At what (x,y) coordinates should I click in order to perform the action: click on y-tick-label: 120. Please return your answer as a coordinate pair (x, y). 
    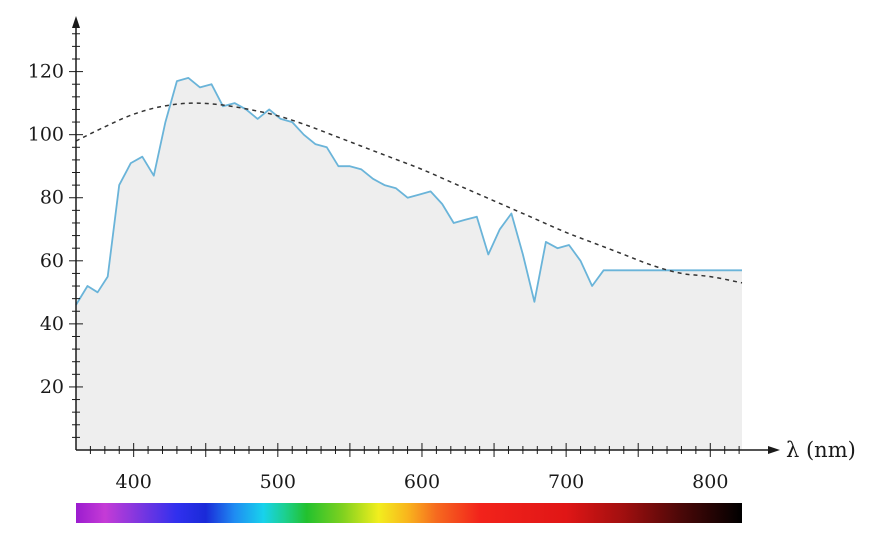
    Looking at the image, I should click on (46, 72).